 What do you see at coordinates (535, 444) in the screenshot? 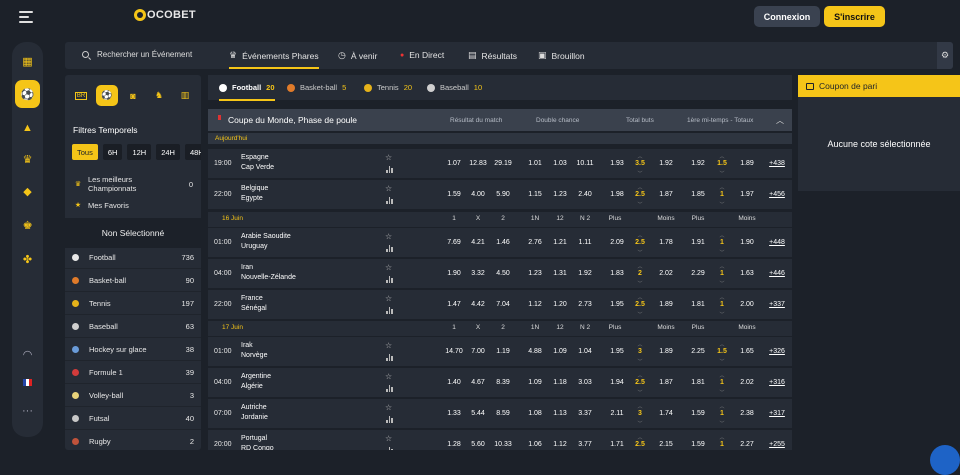
I see `odds-button: 1.06` at bounding box center [535, 444].